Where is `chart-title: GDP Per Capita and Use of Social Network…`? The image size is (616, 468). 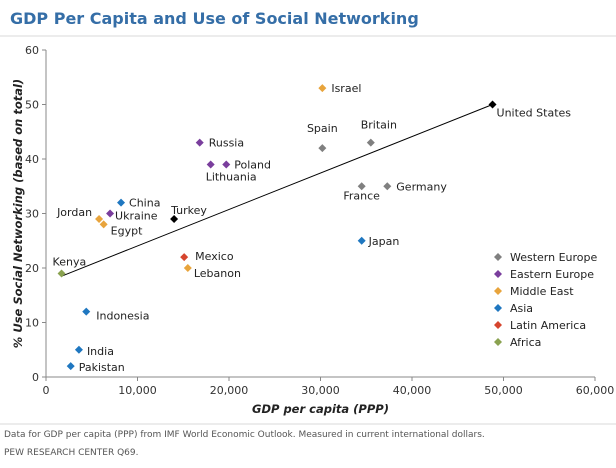
chart-title: GDP Per Capita and Use of Social Network… is located at coordinates (214, 18).